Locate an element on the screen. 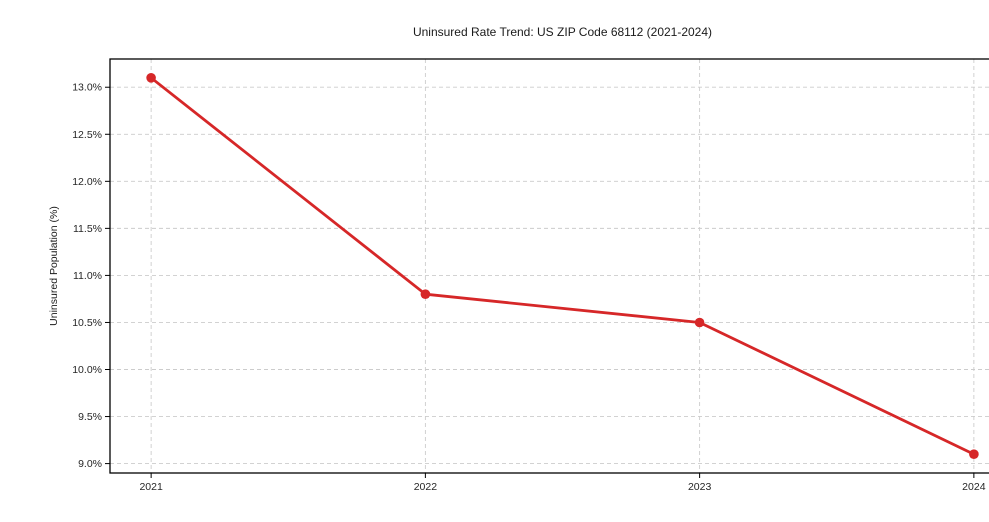  y-tick-label: 12.0% is located at coordinates (87, 182).